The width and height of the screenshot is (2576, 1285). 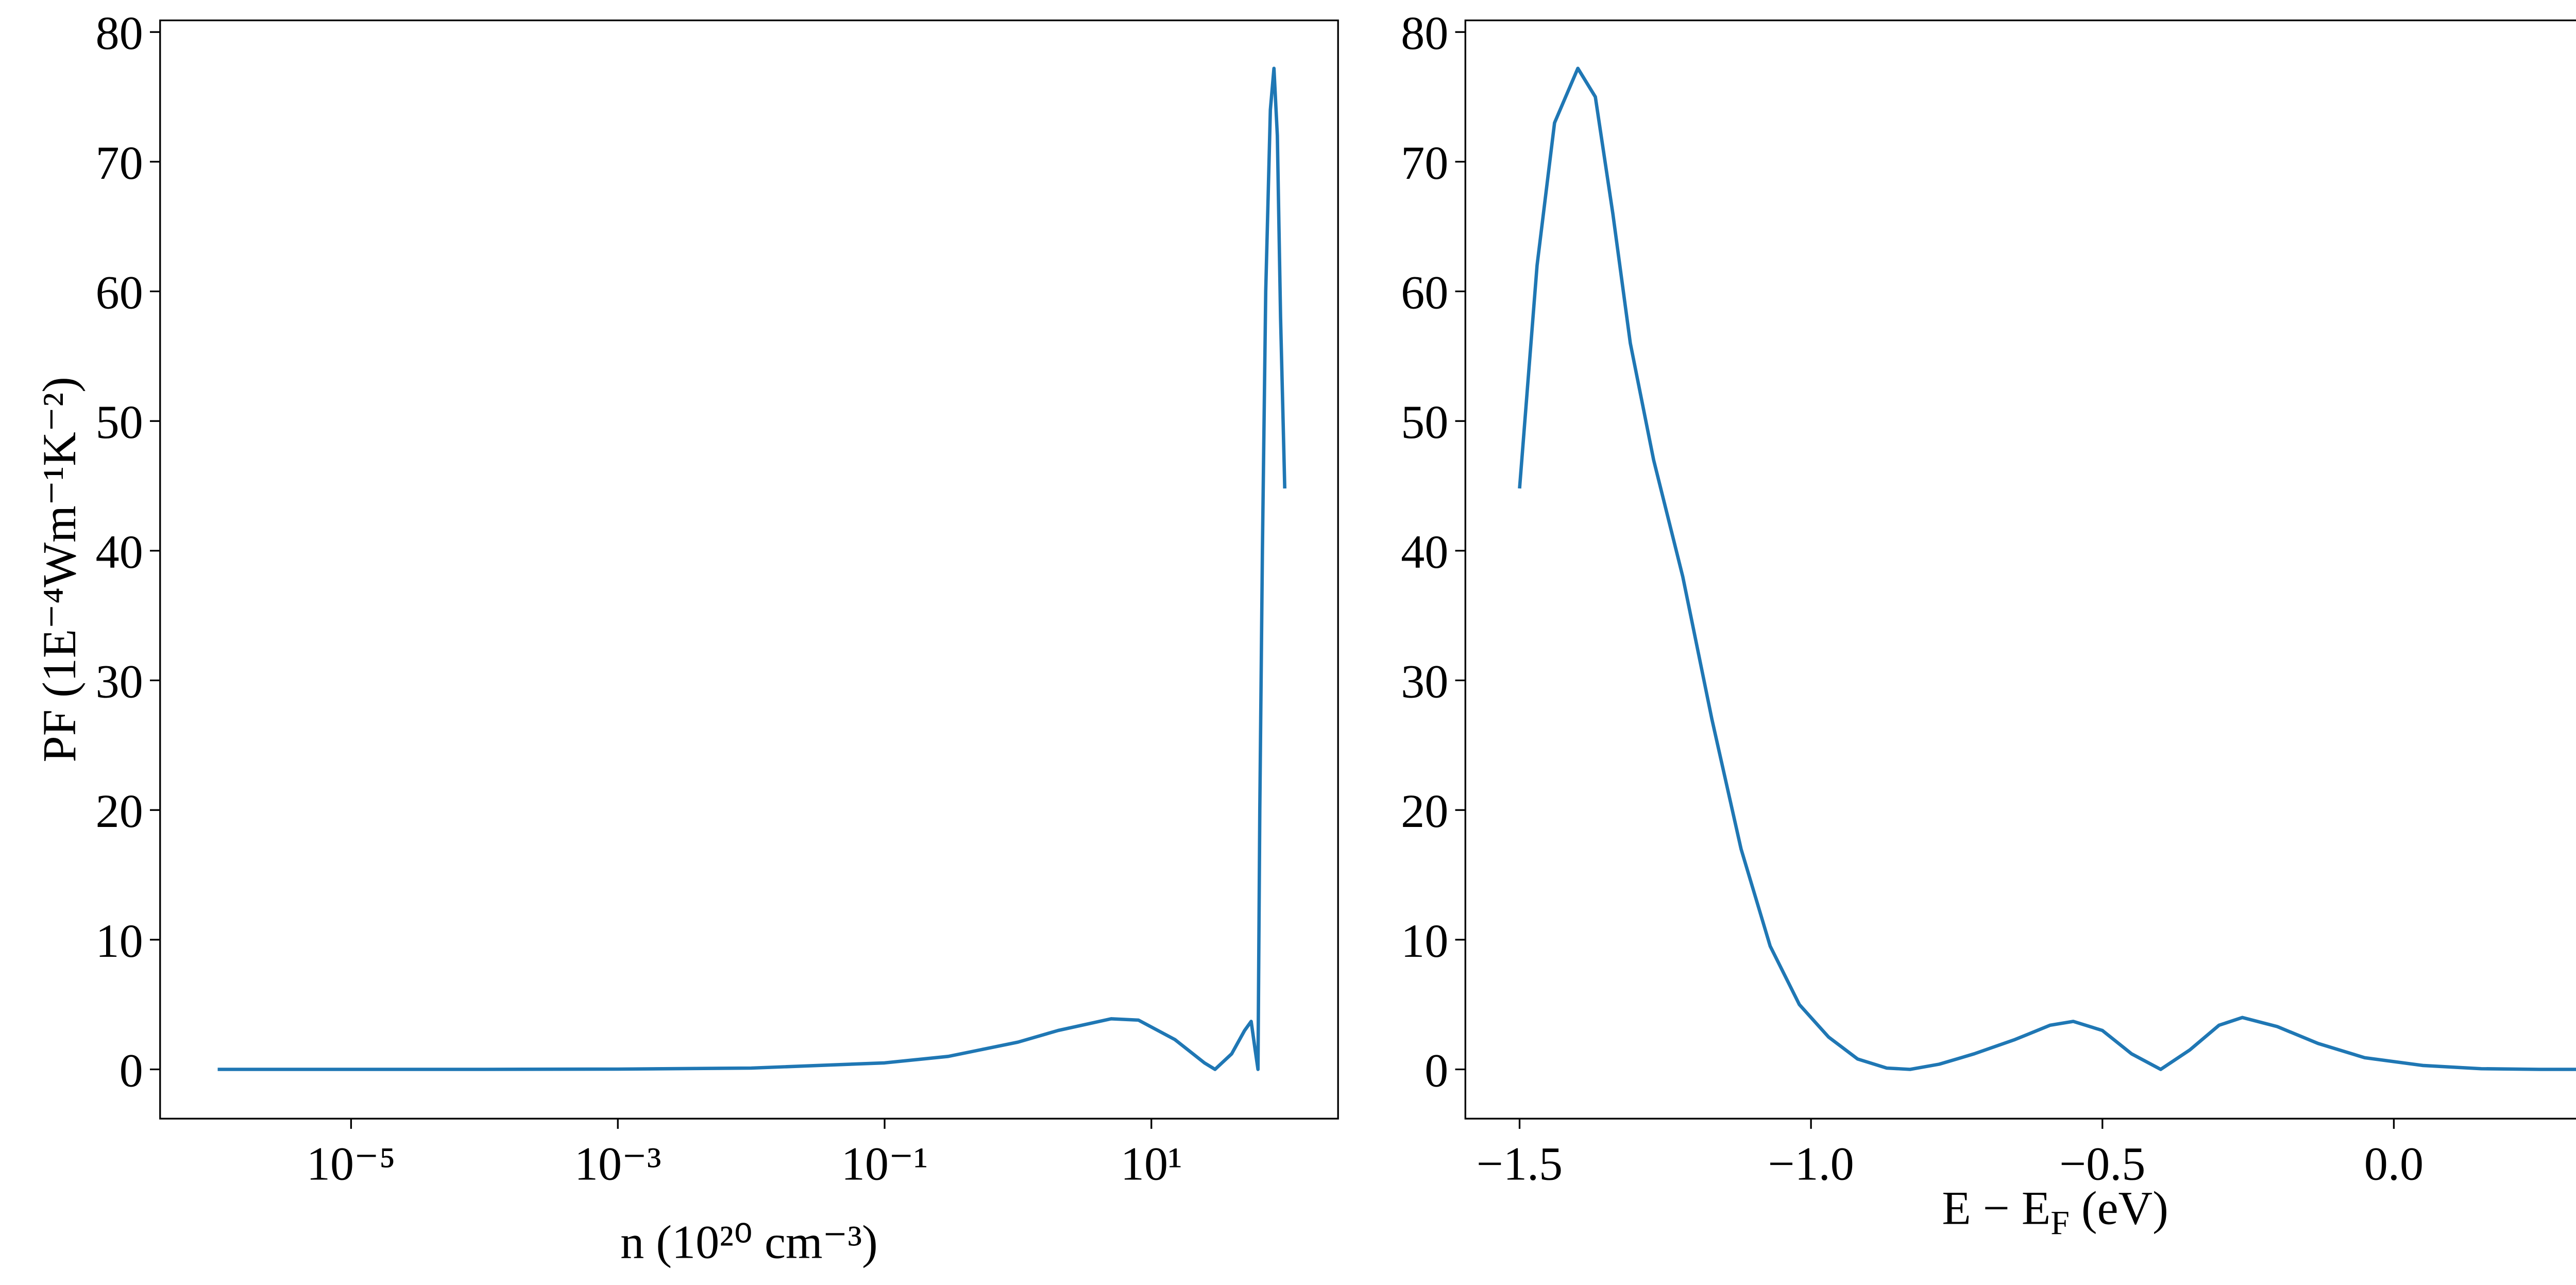 I want to click on x-tick-label: 10⁻¹, so click(x=884, y=1164).